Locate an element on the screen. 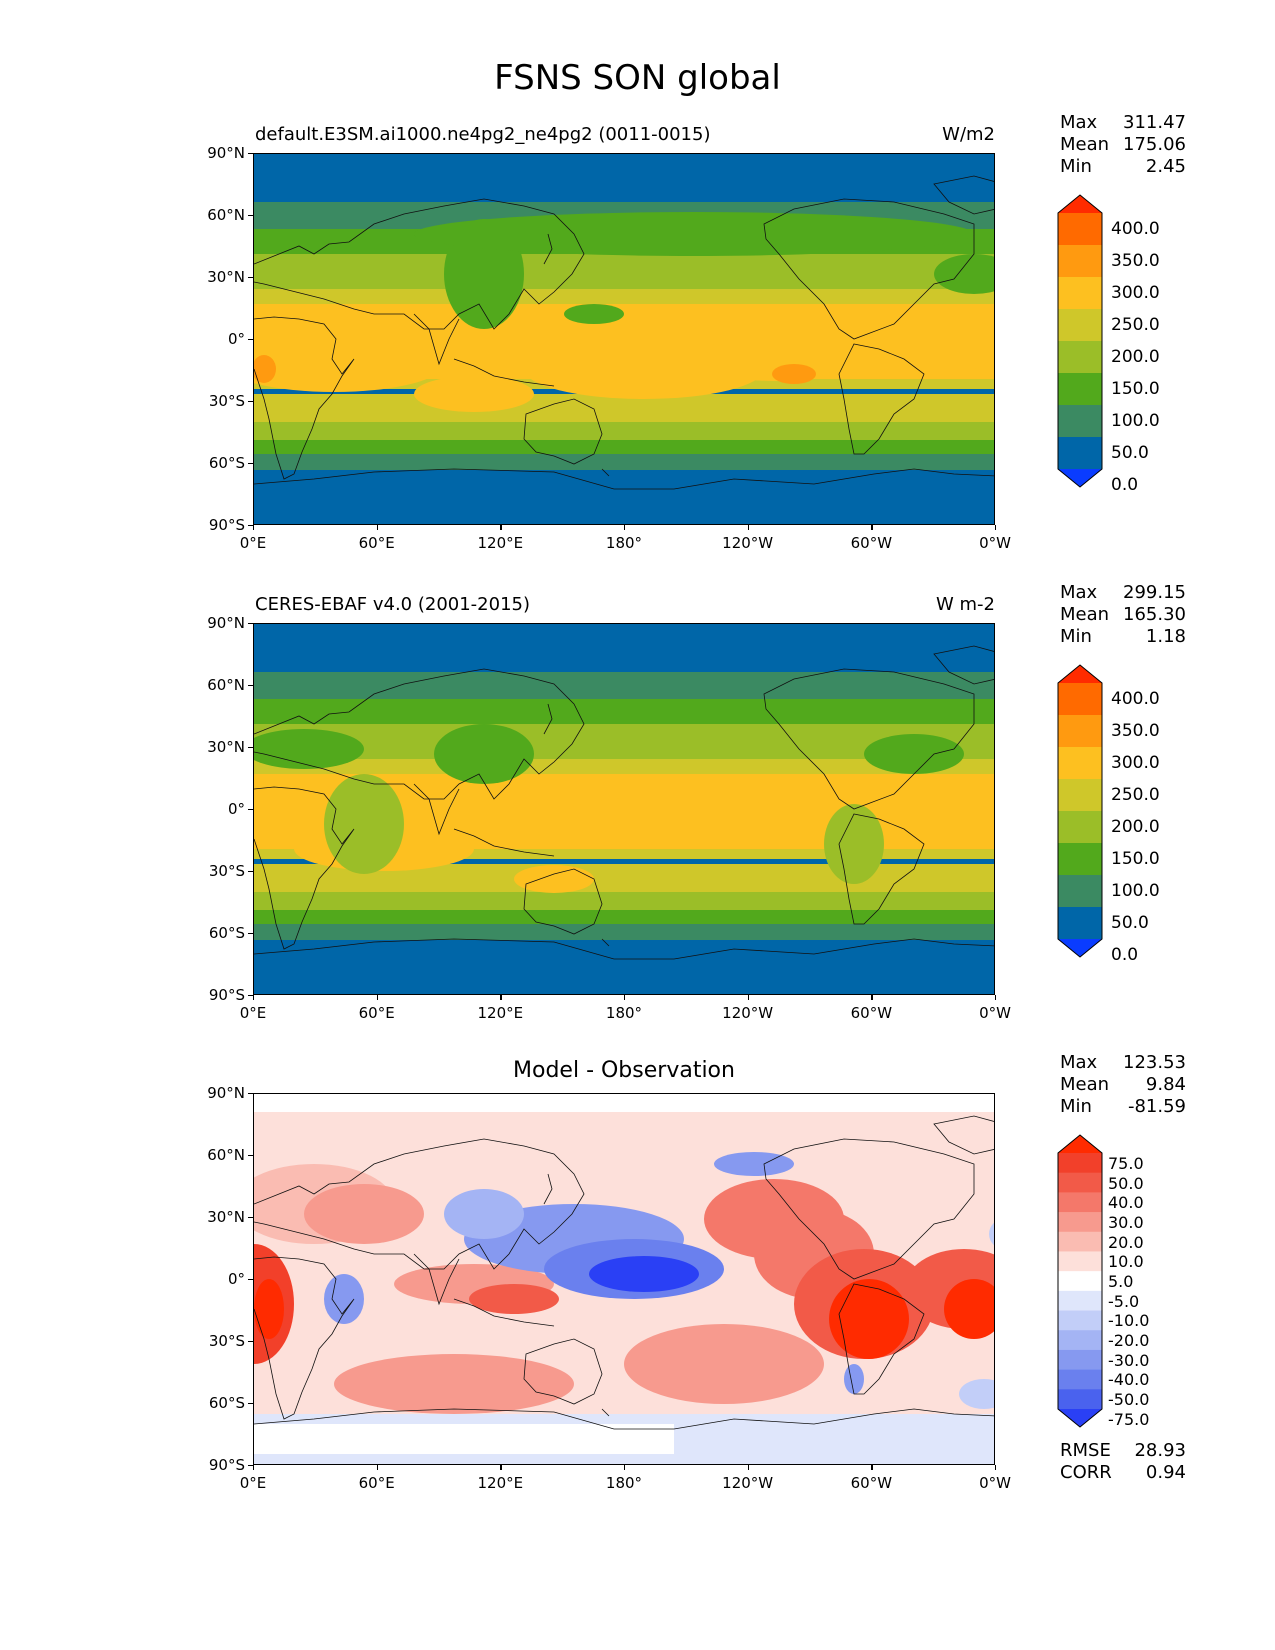 The image size is (1275, 1650). stat-value: 123.53 is located at coordinates (1154, 1062).